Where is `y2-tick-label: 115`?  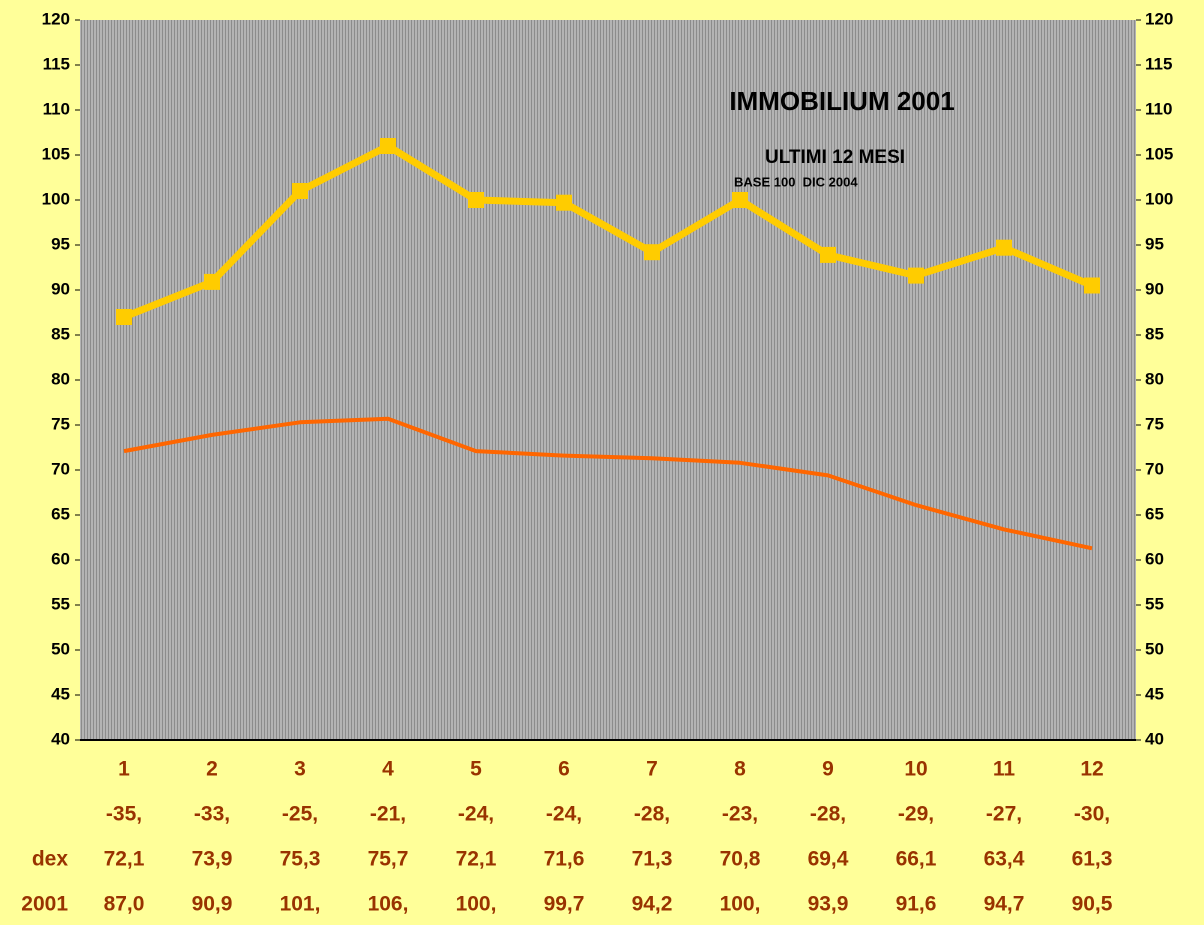
y2-tick-label: 115 is located at coordinates (1158, 63).